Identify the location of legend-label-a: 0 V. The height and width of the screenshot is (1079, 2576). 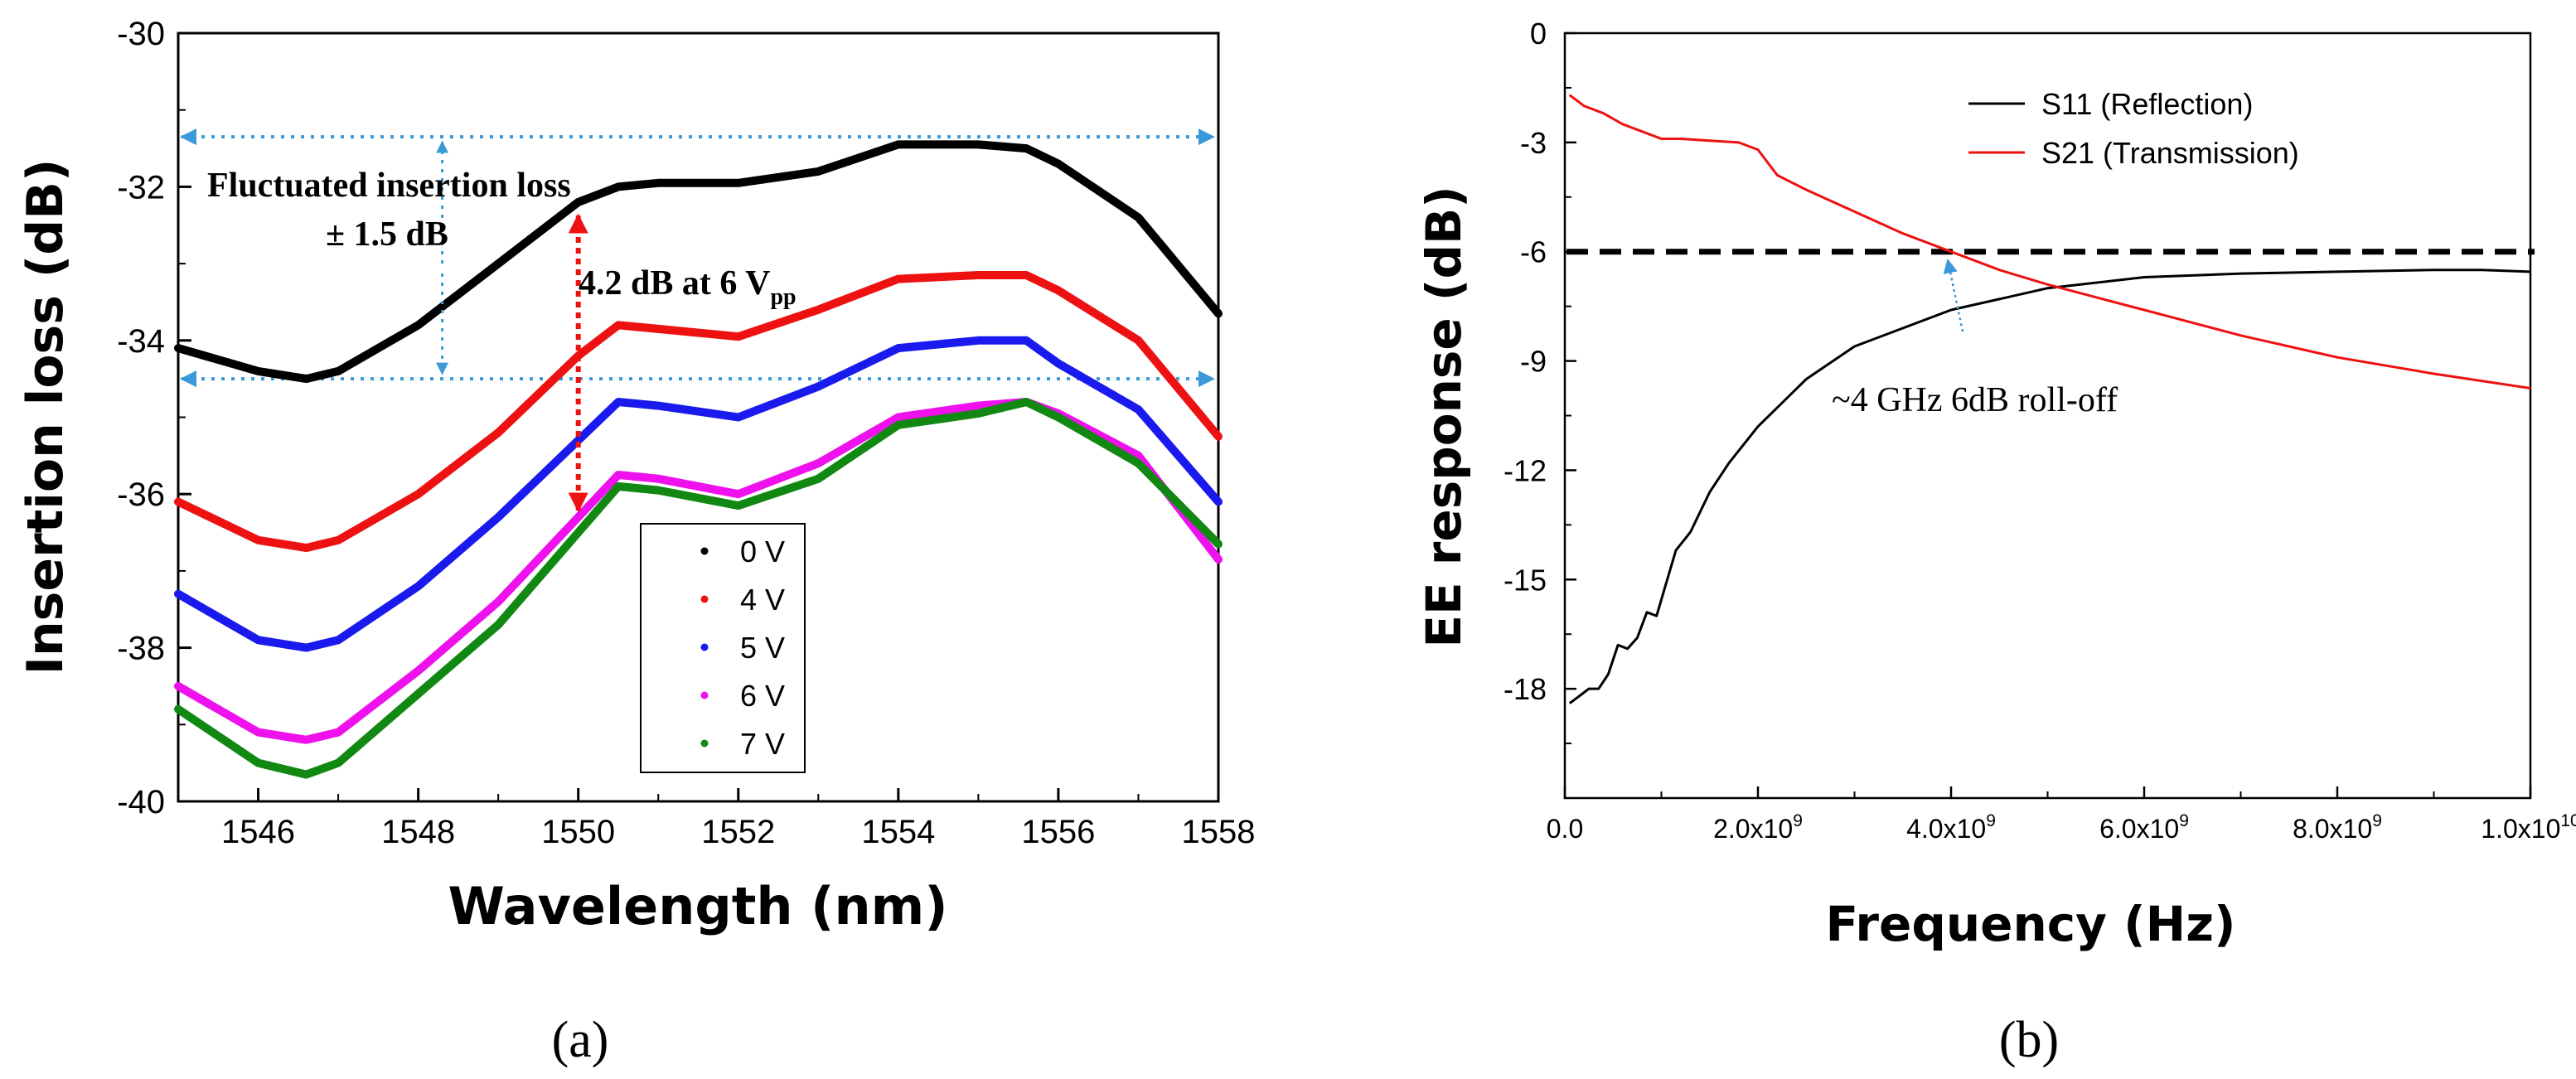
(762, 552).